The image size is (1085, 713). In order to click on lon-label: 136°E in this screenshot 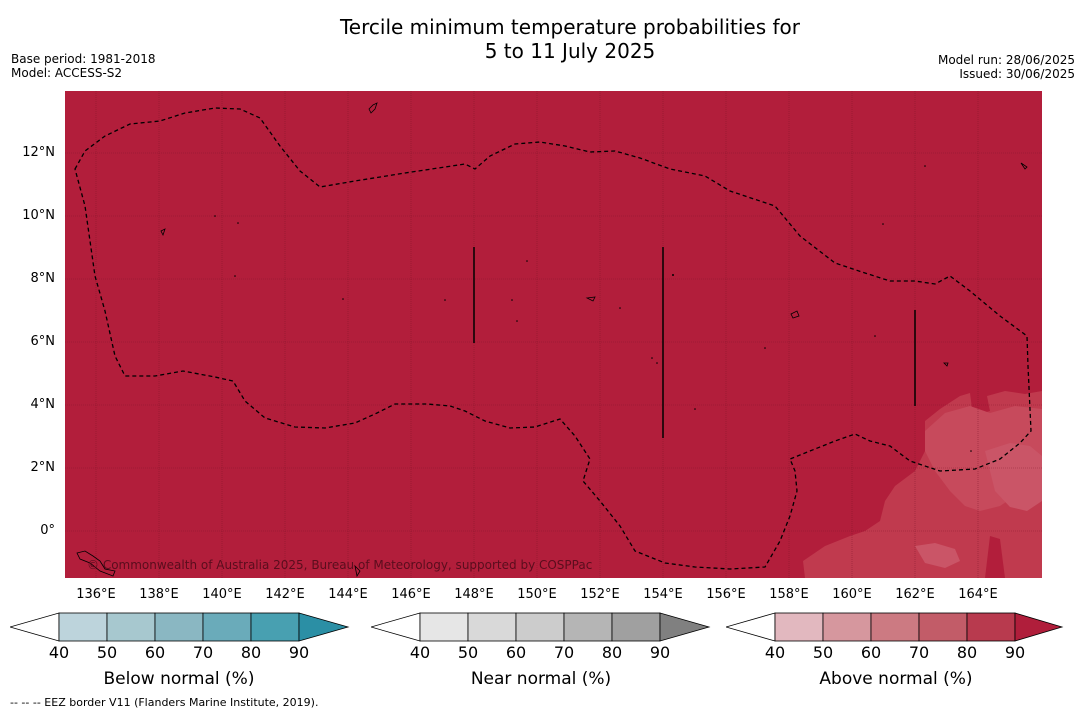, I will do `click(96, 594)`.